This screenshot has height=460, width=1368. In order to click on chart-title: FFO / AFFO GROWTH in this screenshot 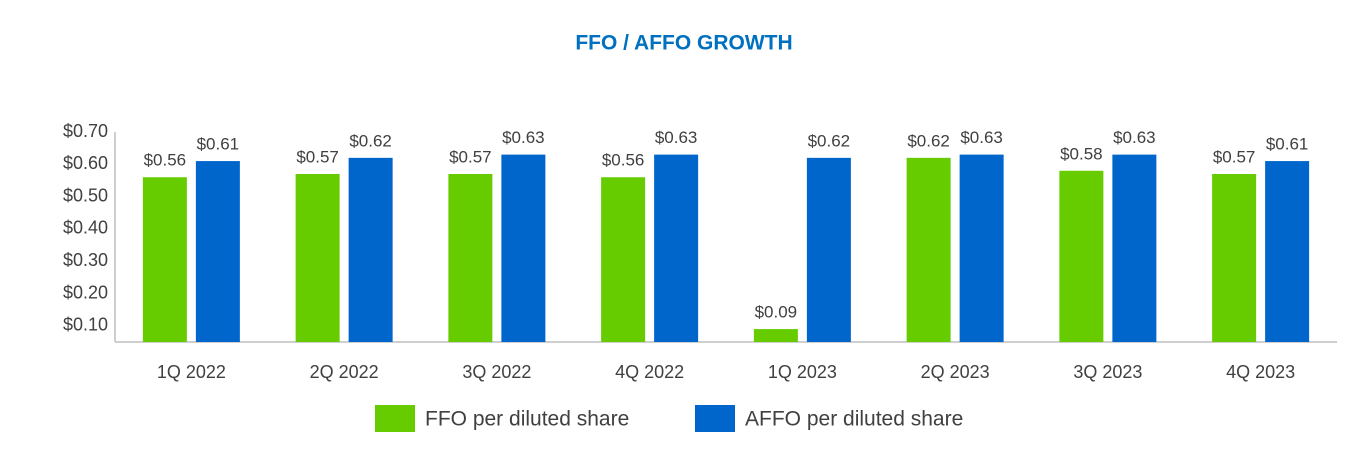, I will do `click(683, 43)`.